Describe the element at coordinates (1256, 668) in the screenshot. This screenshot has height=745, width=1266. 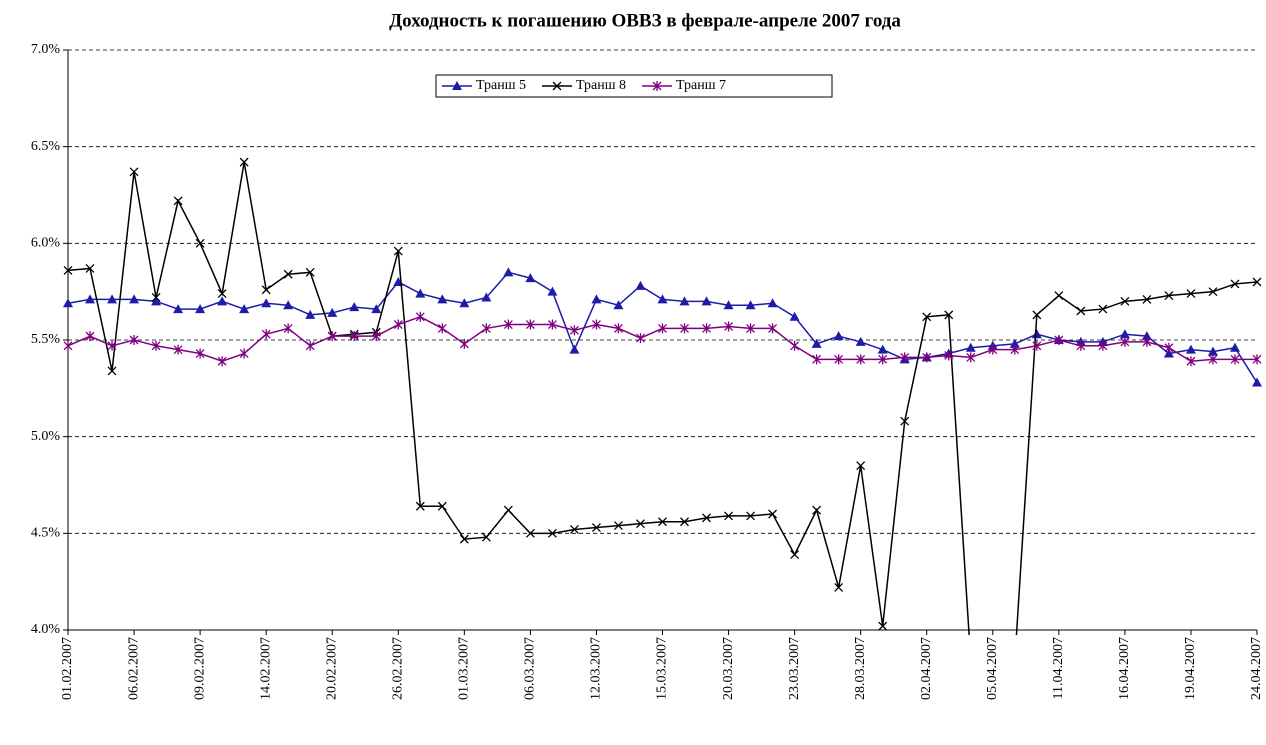
I see `x-tick-label: 24.04.2007` at that location.